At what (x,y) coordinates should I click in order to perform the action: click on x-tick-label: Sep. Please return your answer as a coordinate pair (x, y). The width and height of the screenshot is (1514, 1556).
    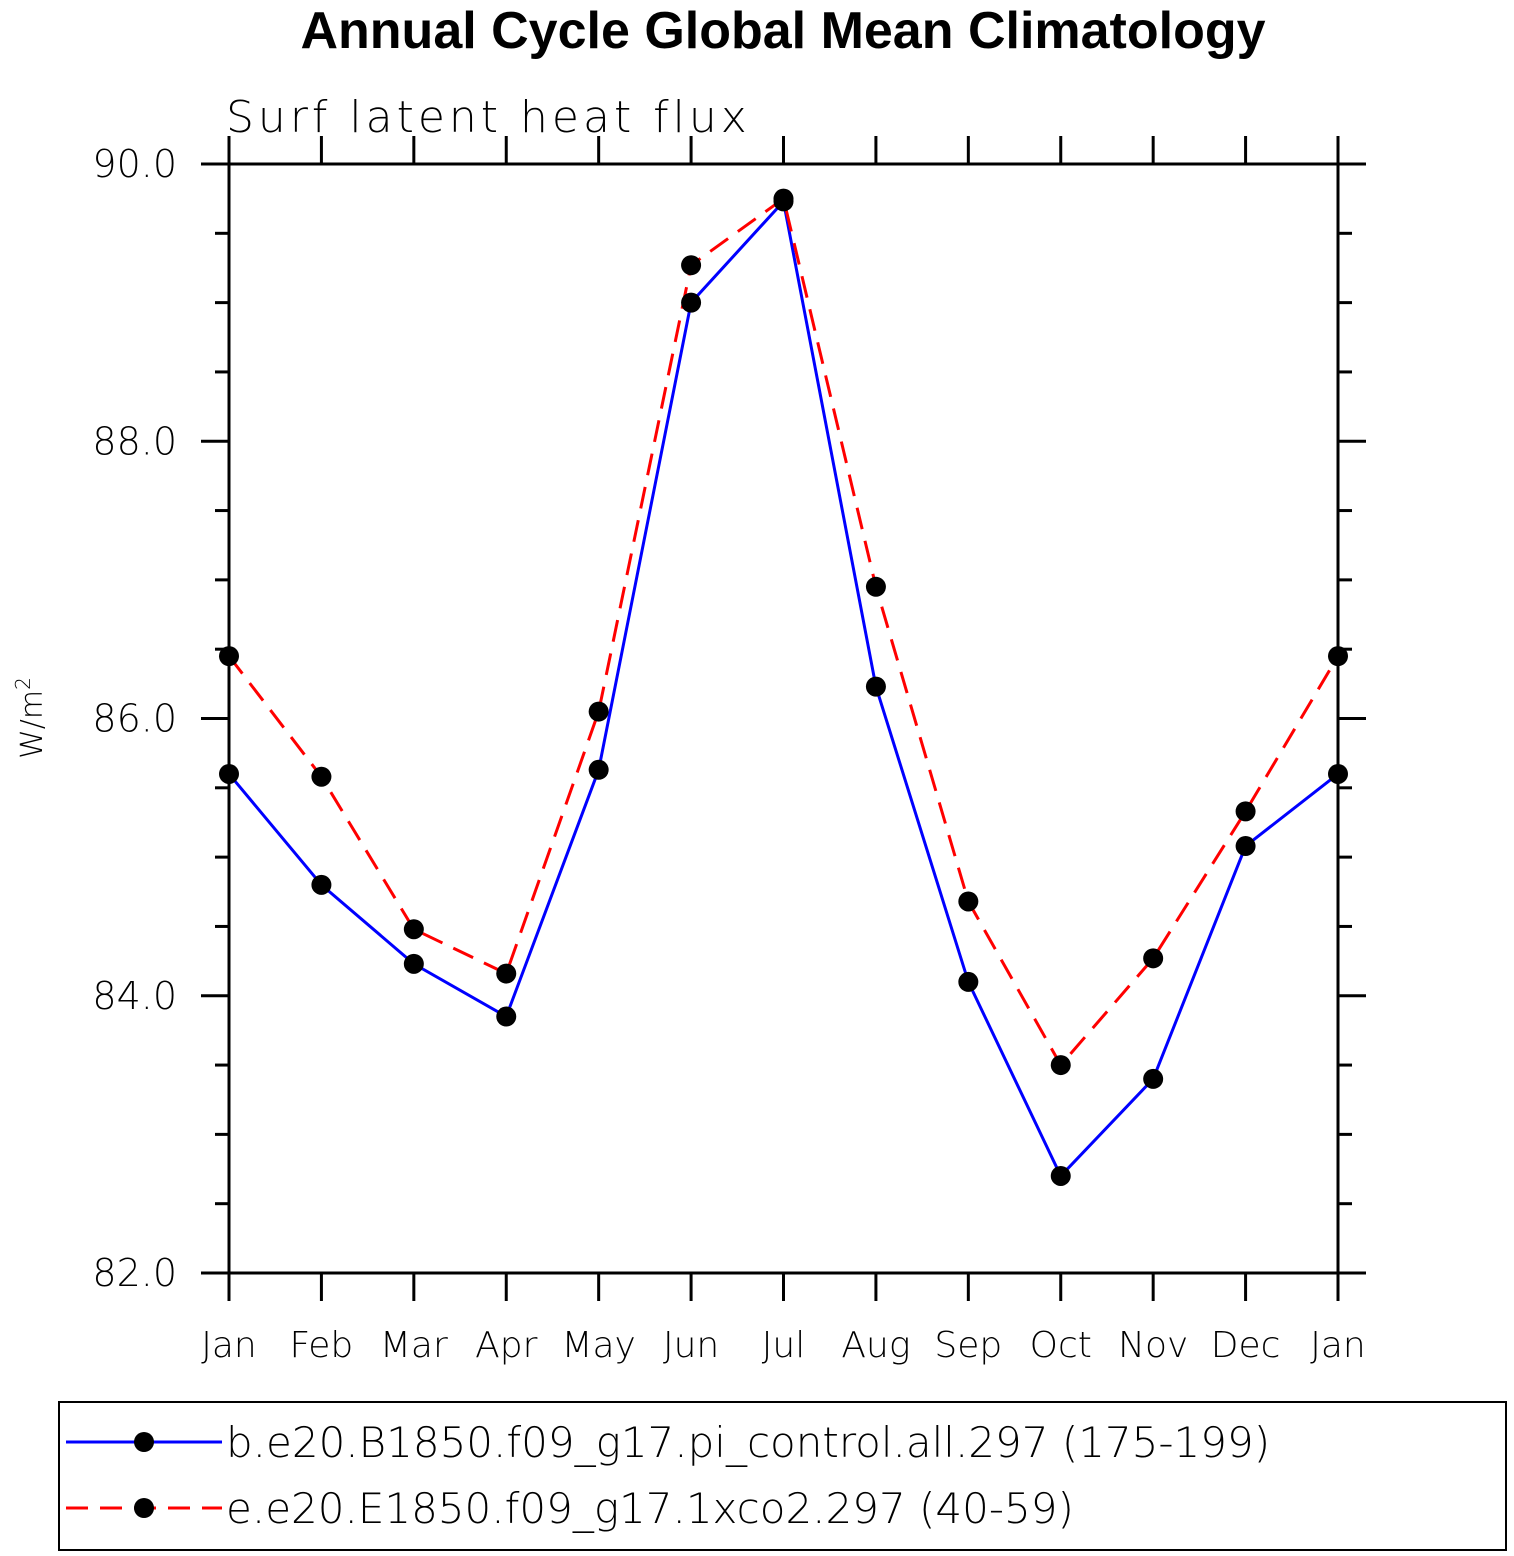
    Looking at the image, I should click on (968, 1345).